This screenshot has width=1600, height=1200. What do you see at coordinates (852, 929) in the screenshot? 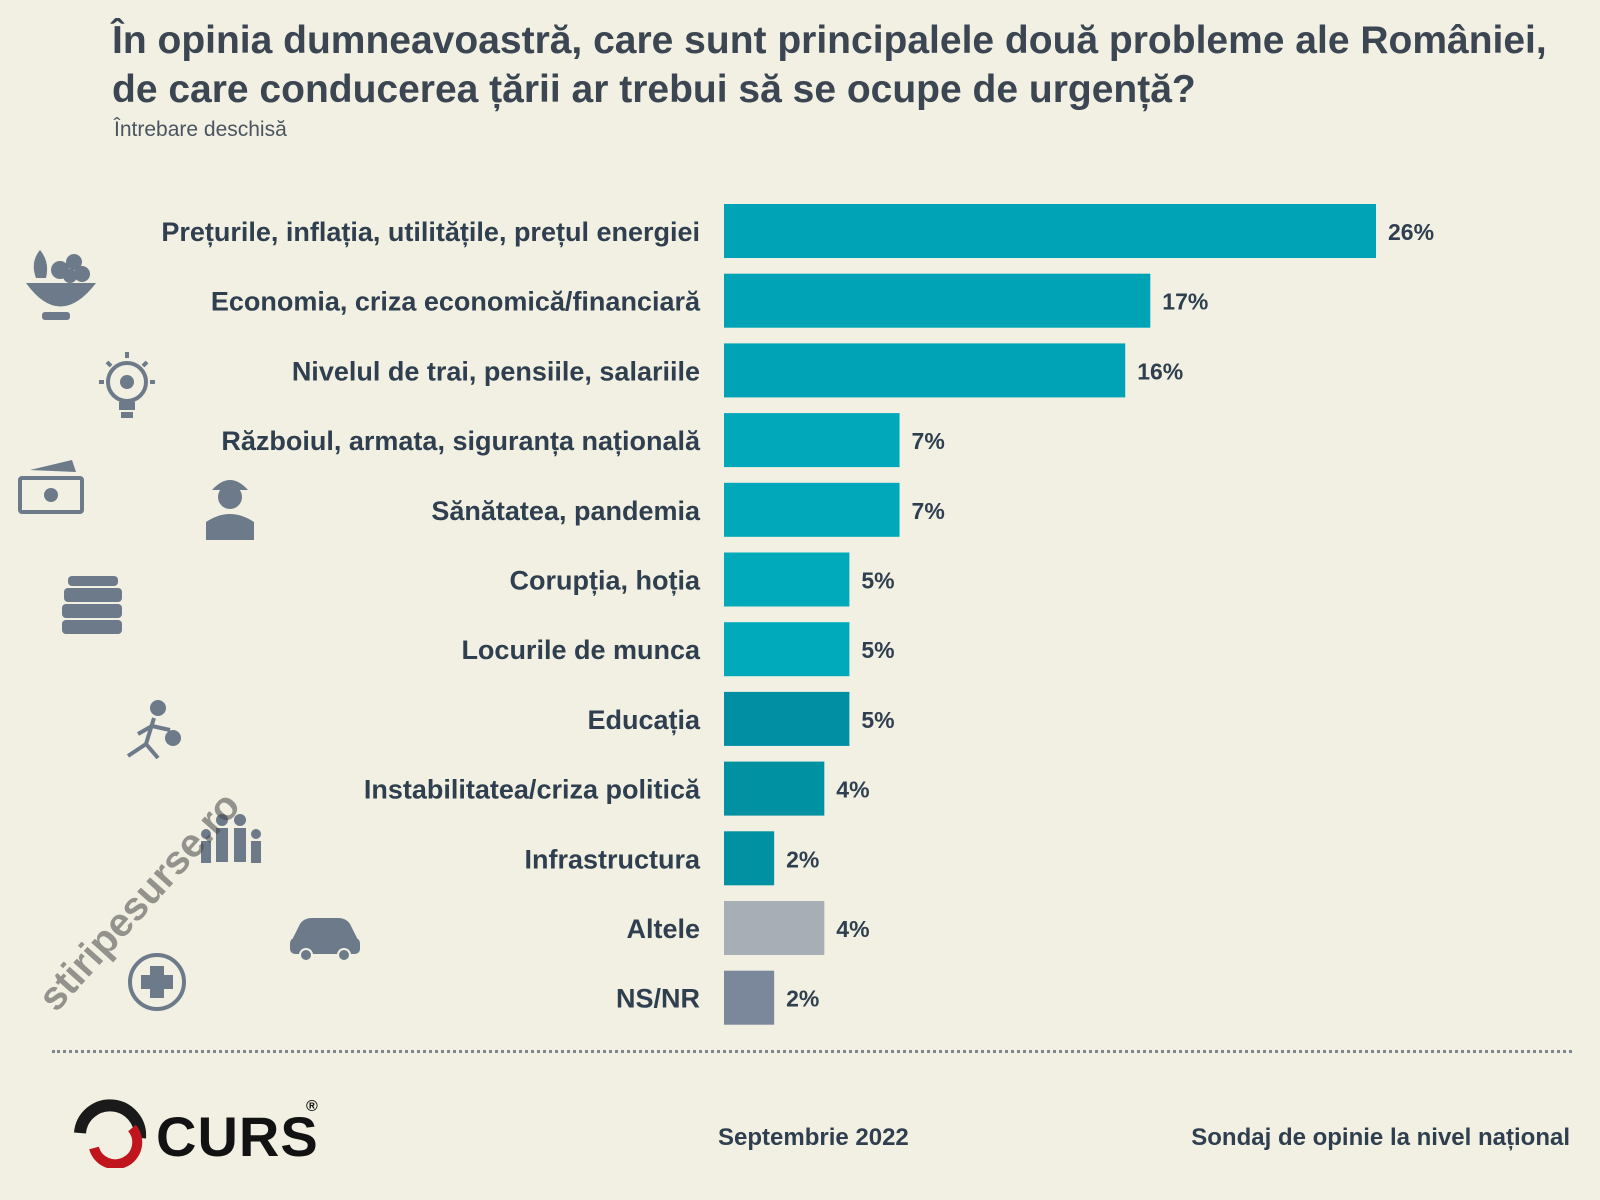
I see `value-label-10: 4%` at bounding box center [852, 929].